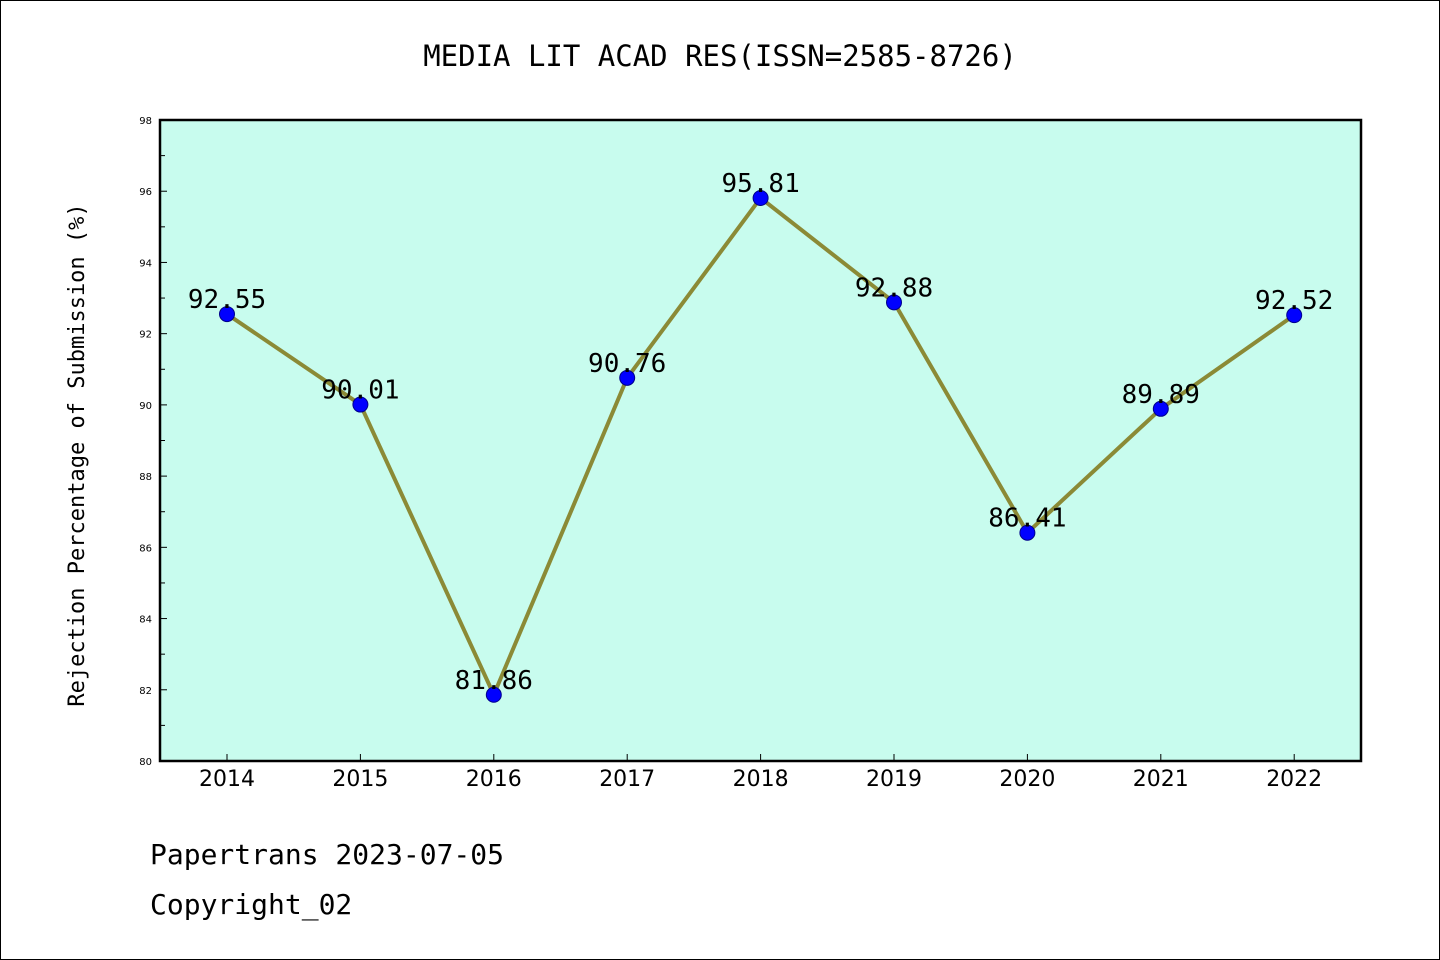  I want to click on data-label: 81.86, so click(494, 681).